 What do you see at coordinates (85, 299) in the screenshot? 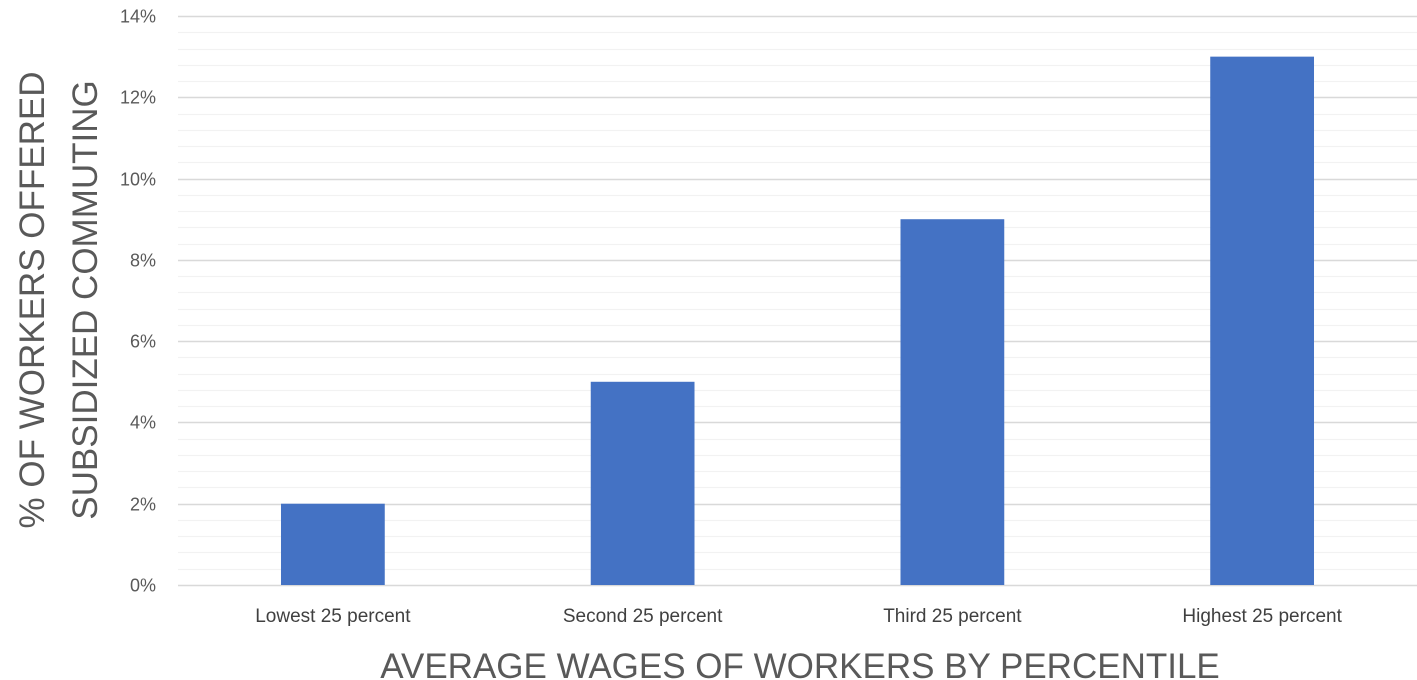
I see `y-axis-title-line-2: SUBSIDIZED COMMUTING` at bounding box center [85, 299].